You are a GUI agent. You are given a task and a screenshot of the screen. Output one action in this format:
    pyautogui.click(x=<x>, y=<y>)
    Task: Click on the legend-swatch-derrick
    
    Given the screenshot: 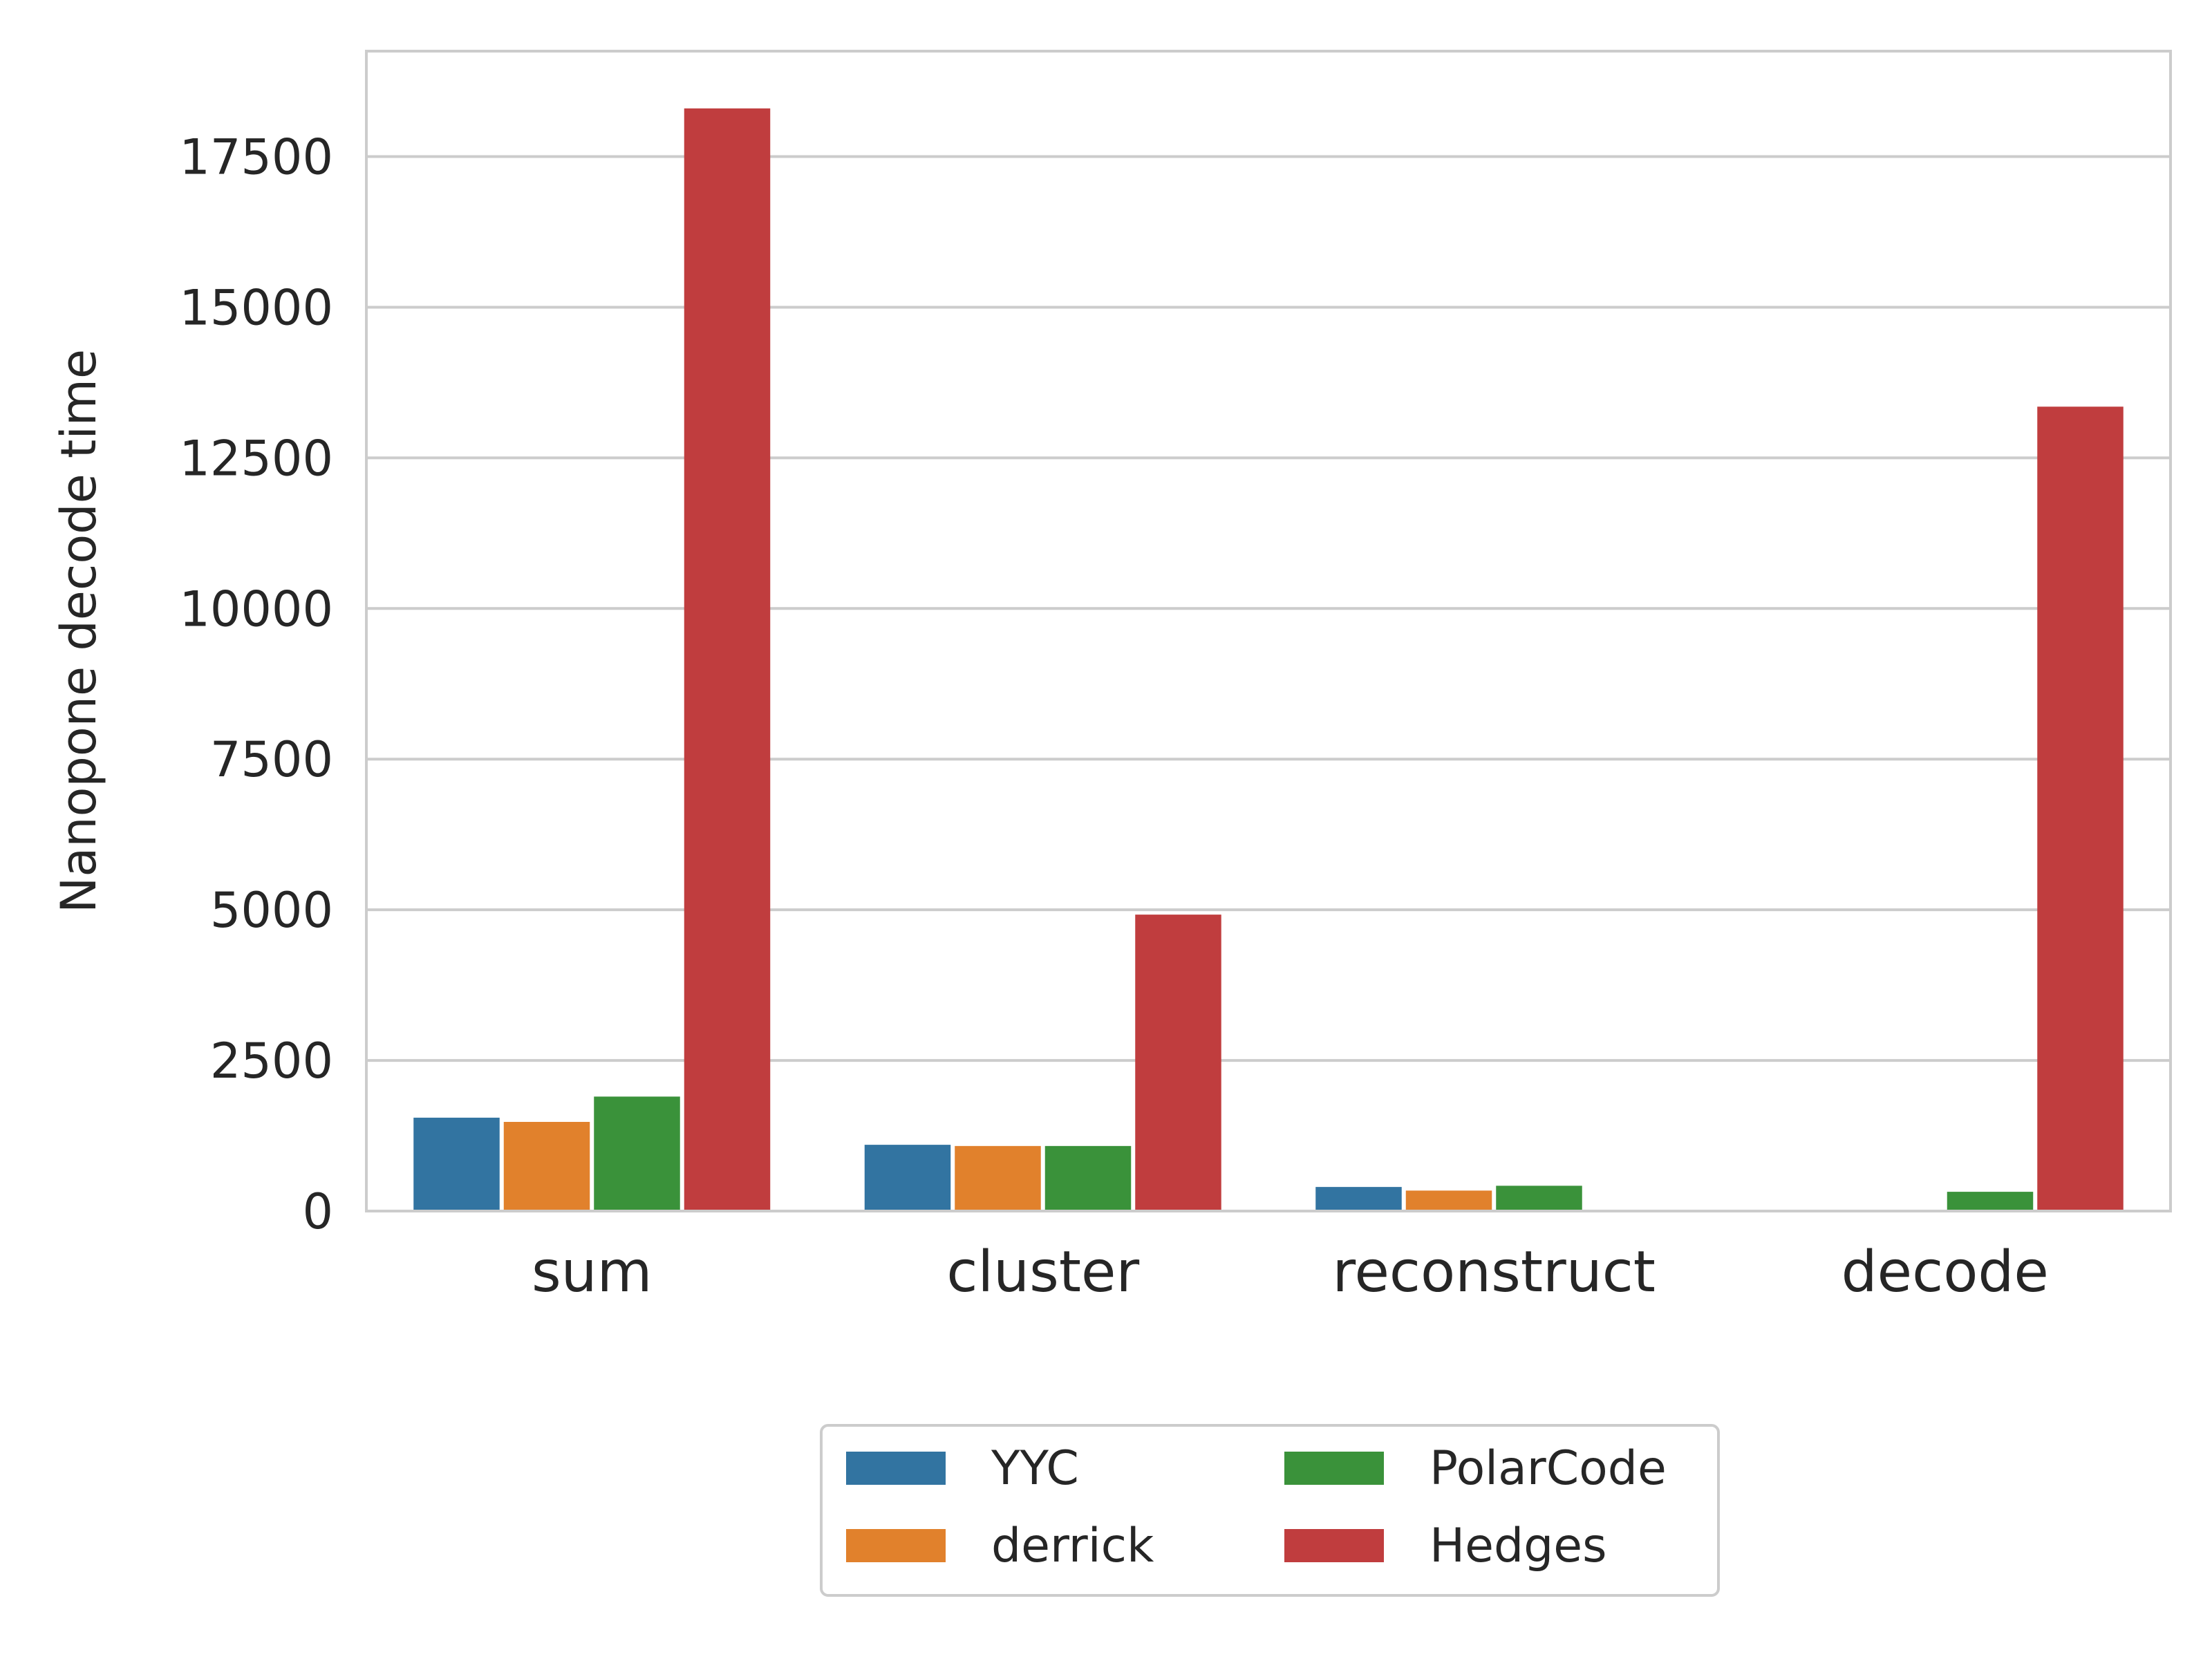 What is the action you would take?
    pyautogui.click(x=896, y=1545)
    